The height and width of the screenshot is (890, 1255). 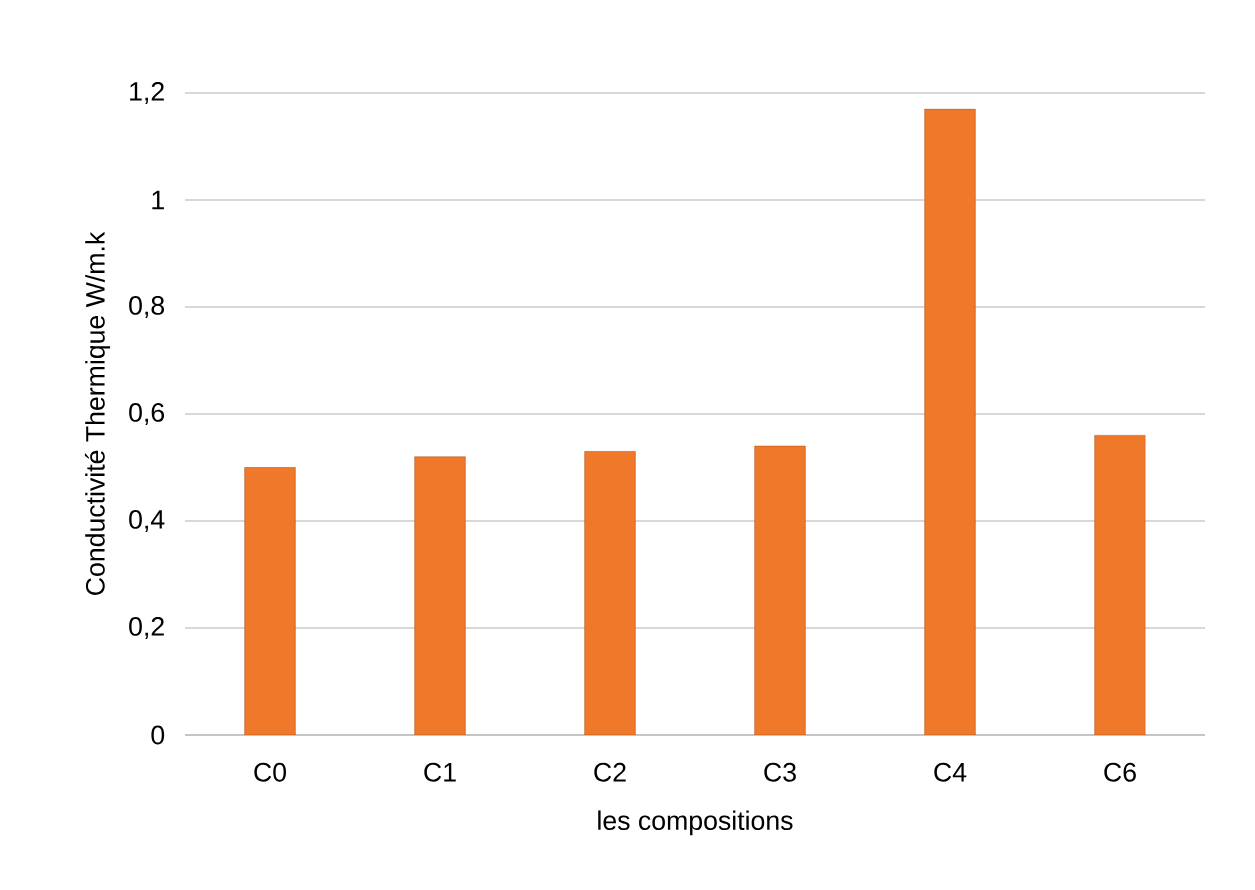 I want to click on y-tick-label: 1, so click(x=158, y=200).